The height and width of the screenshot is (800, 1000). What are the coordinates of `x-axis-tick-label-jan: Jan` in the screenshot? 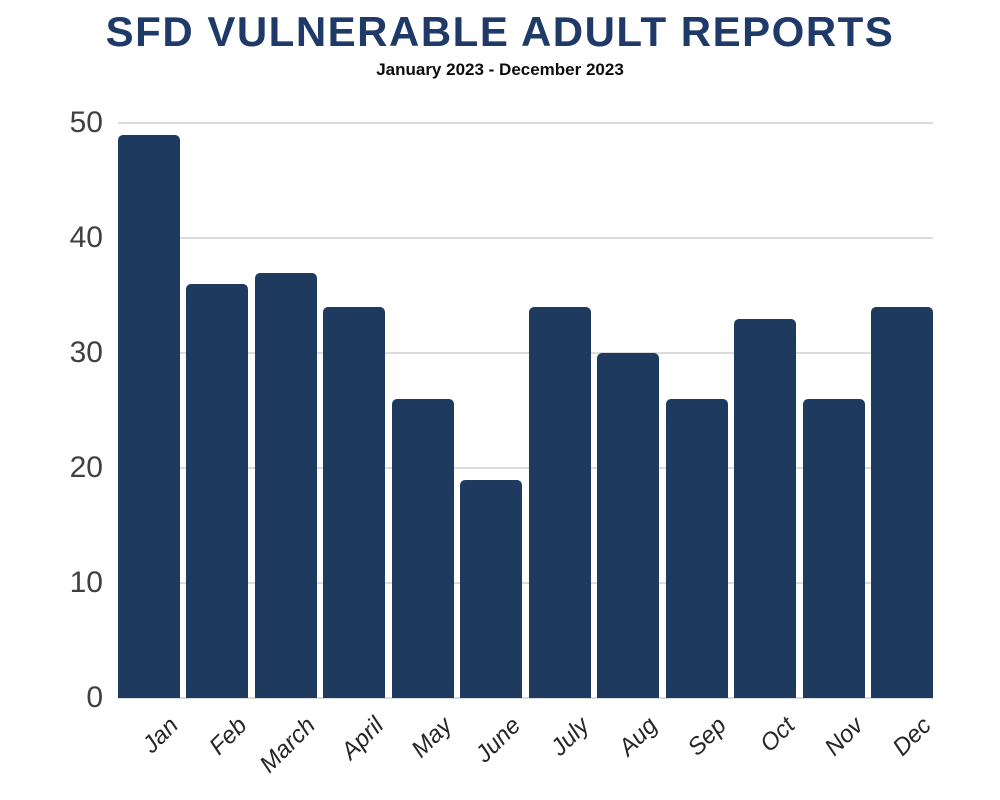 It's located at (161, 735).